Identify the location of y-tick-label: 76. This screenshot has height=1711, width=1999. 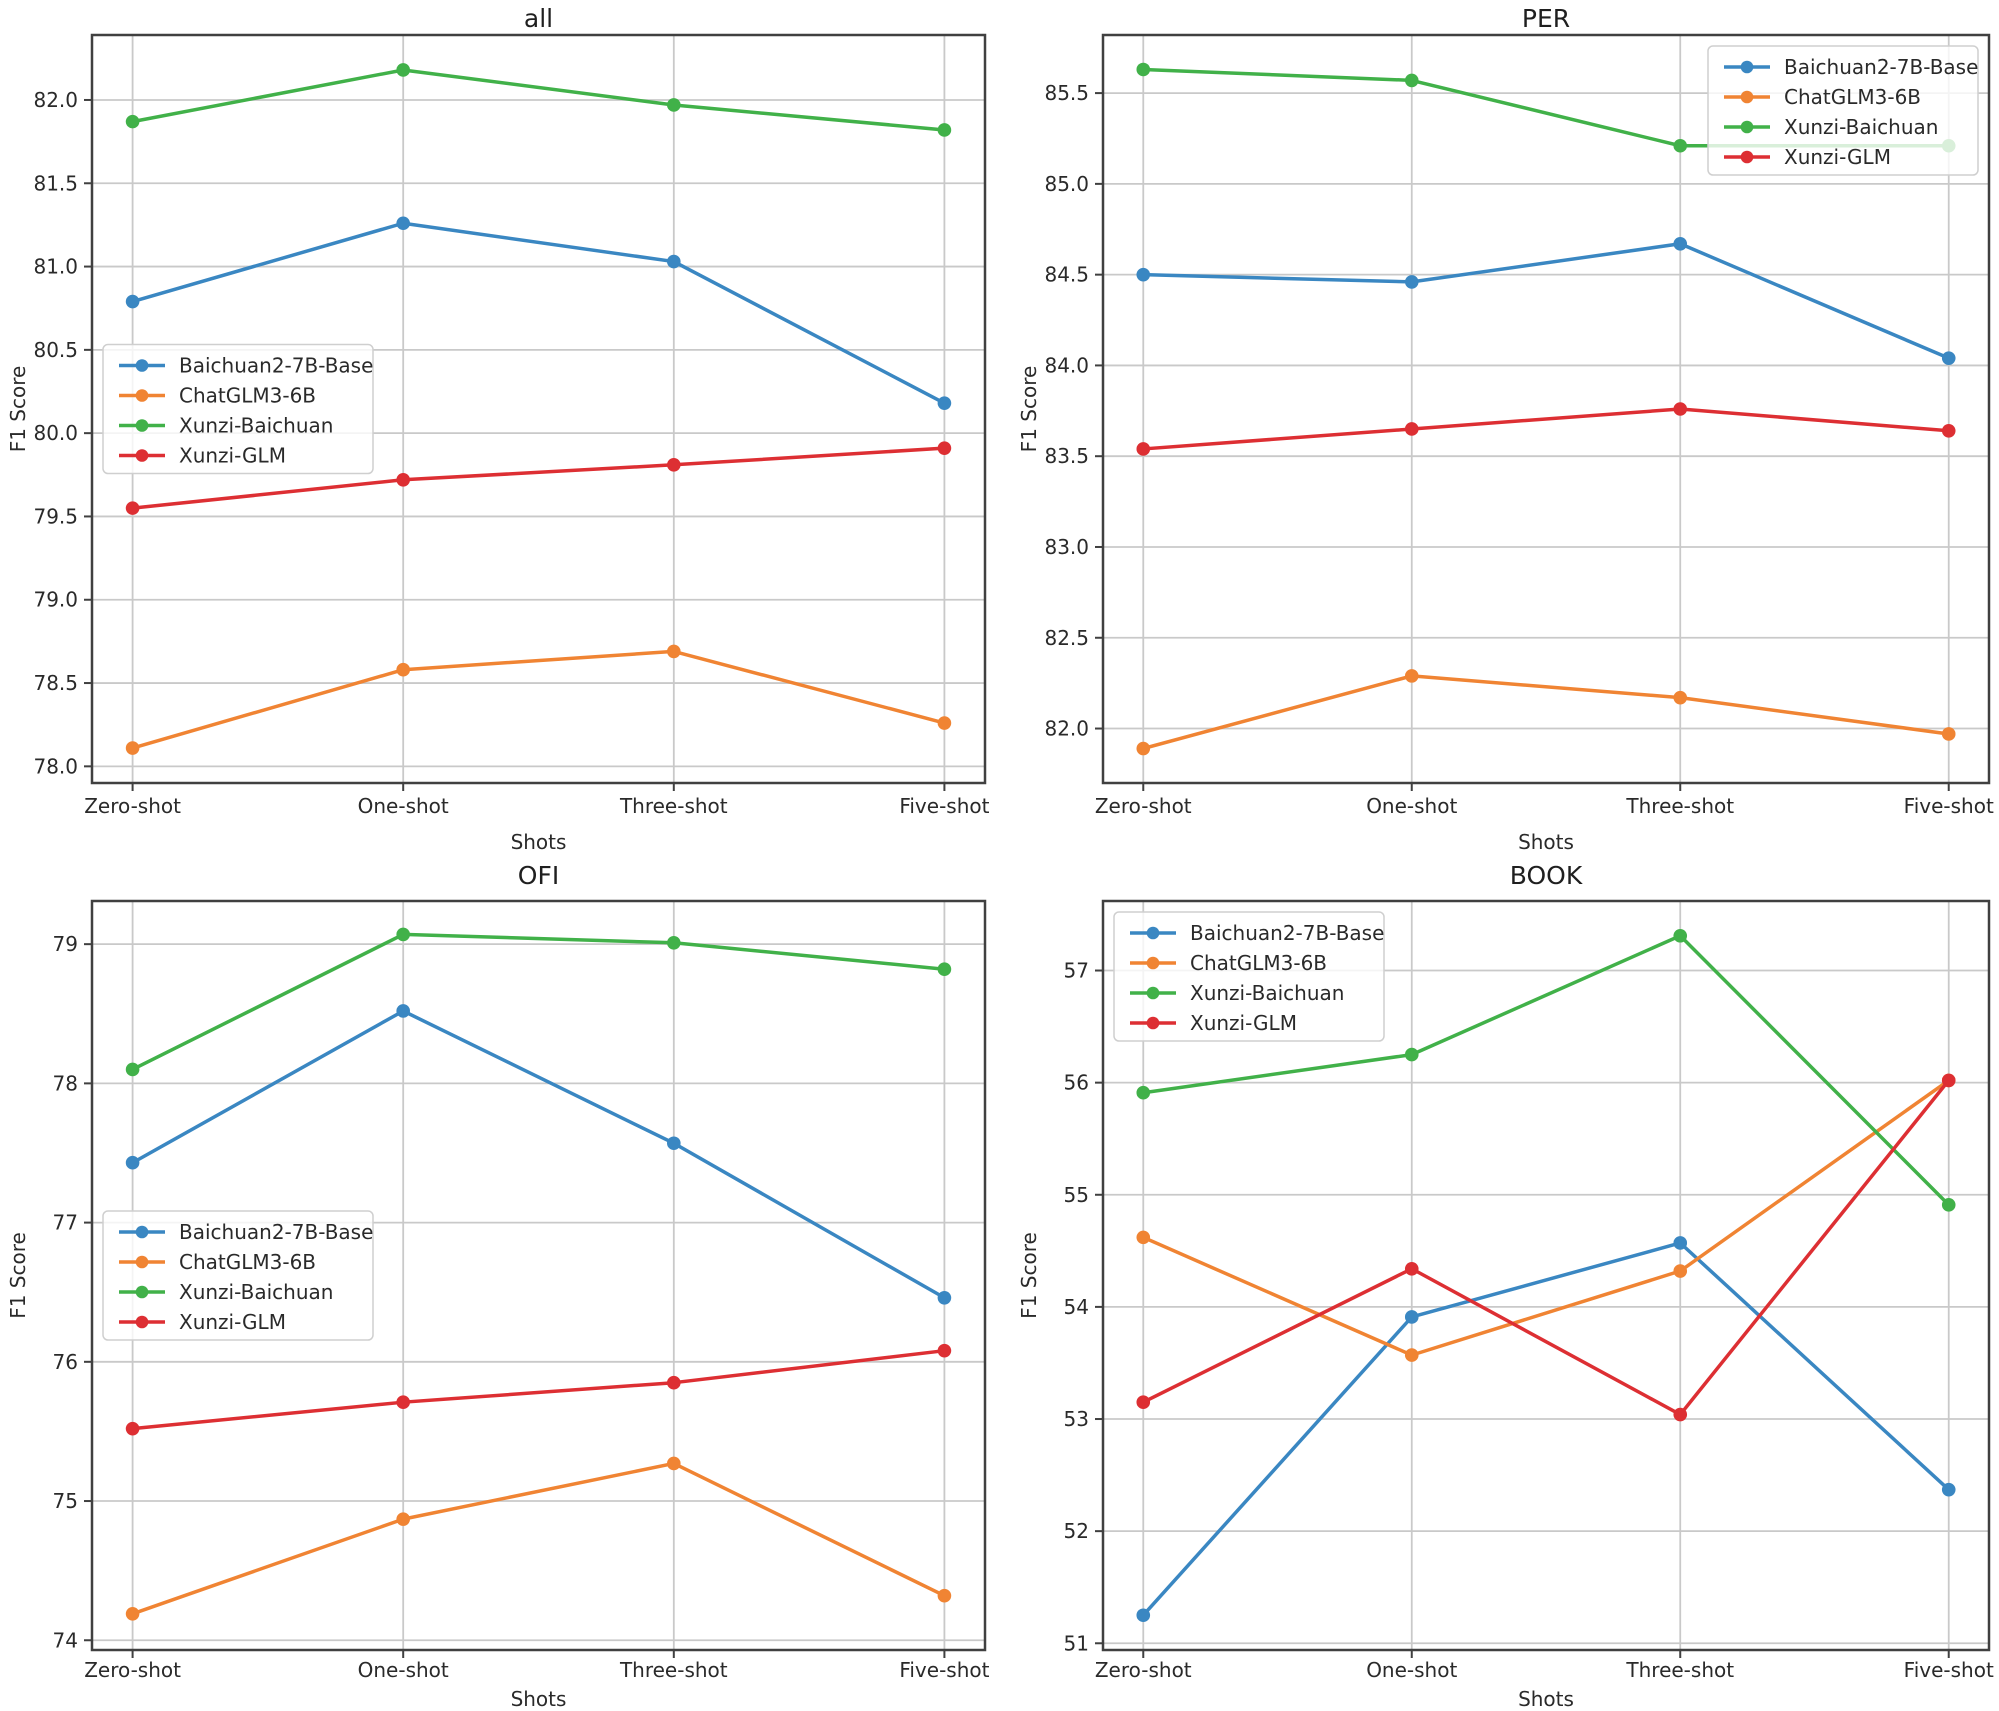
(65, 1362).